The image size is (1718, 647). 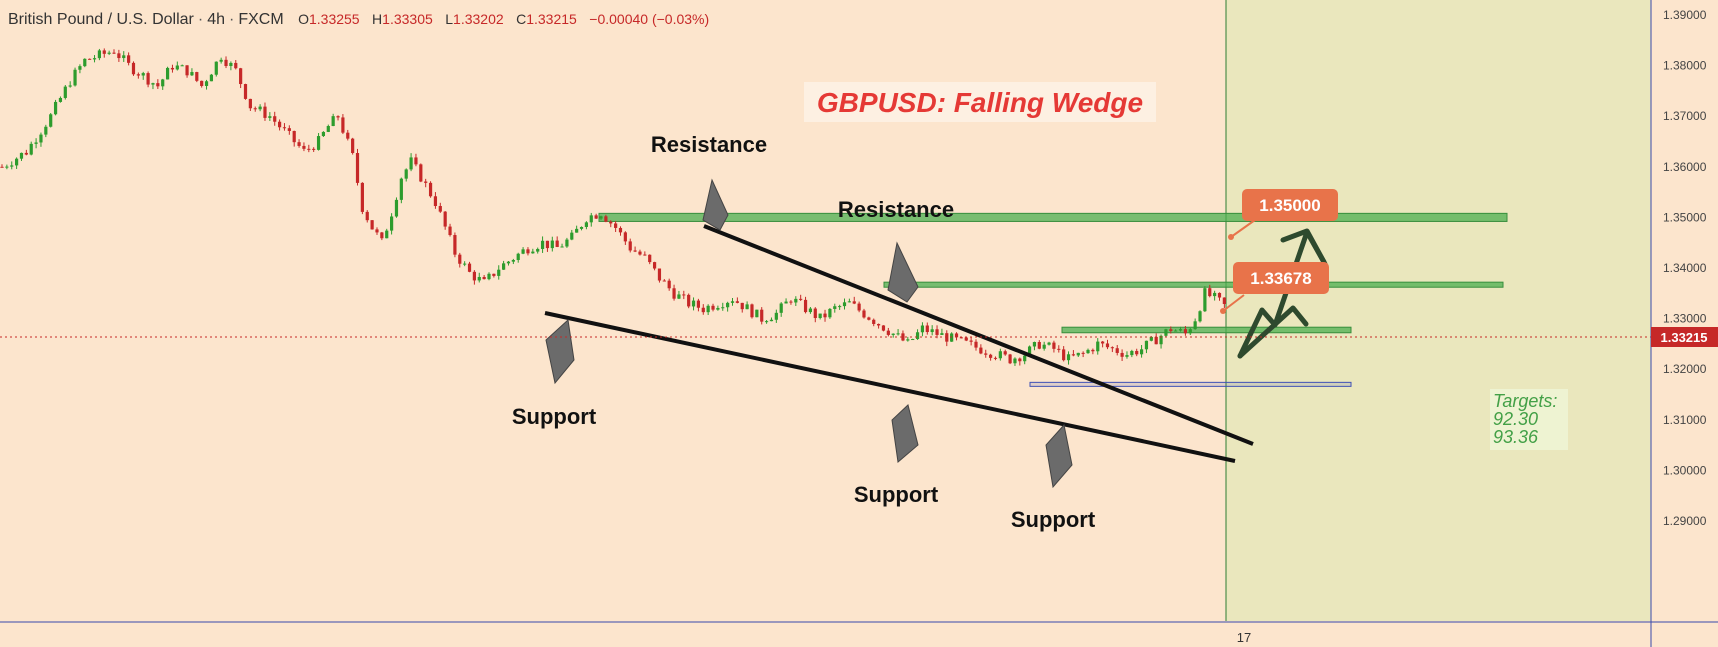 I want to click on price-axis-tick: 1.35000, so click(x=1685, y=217).